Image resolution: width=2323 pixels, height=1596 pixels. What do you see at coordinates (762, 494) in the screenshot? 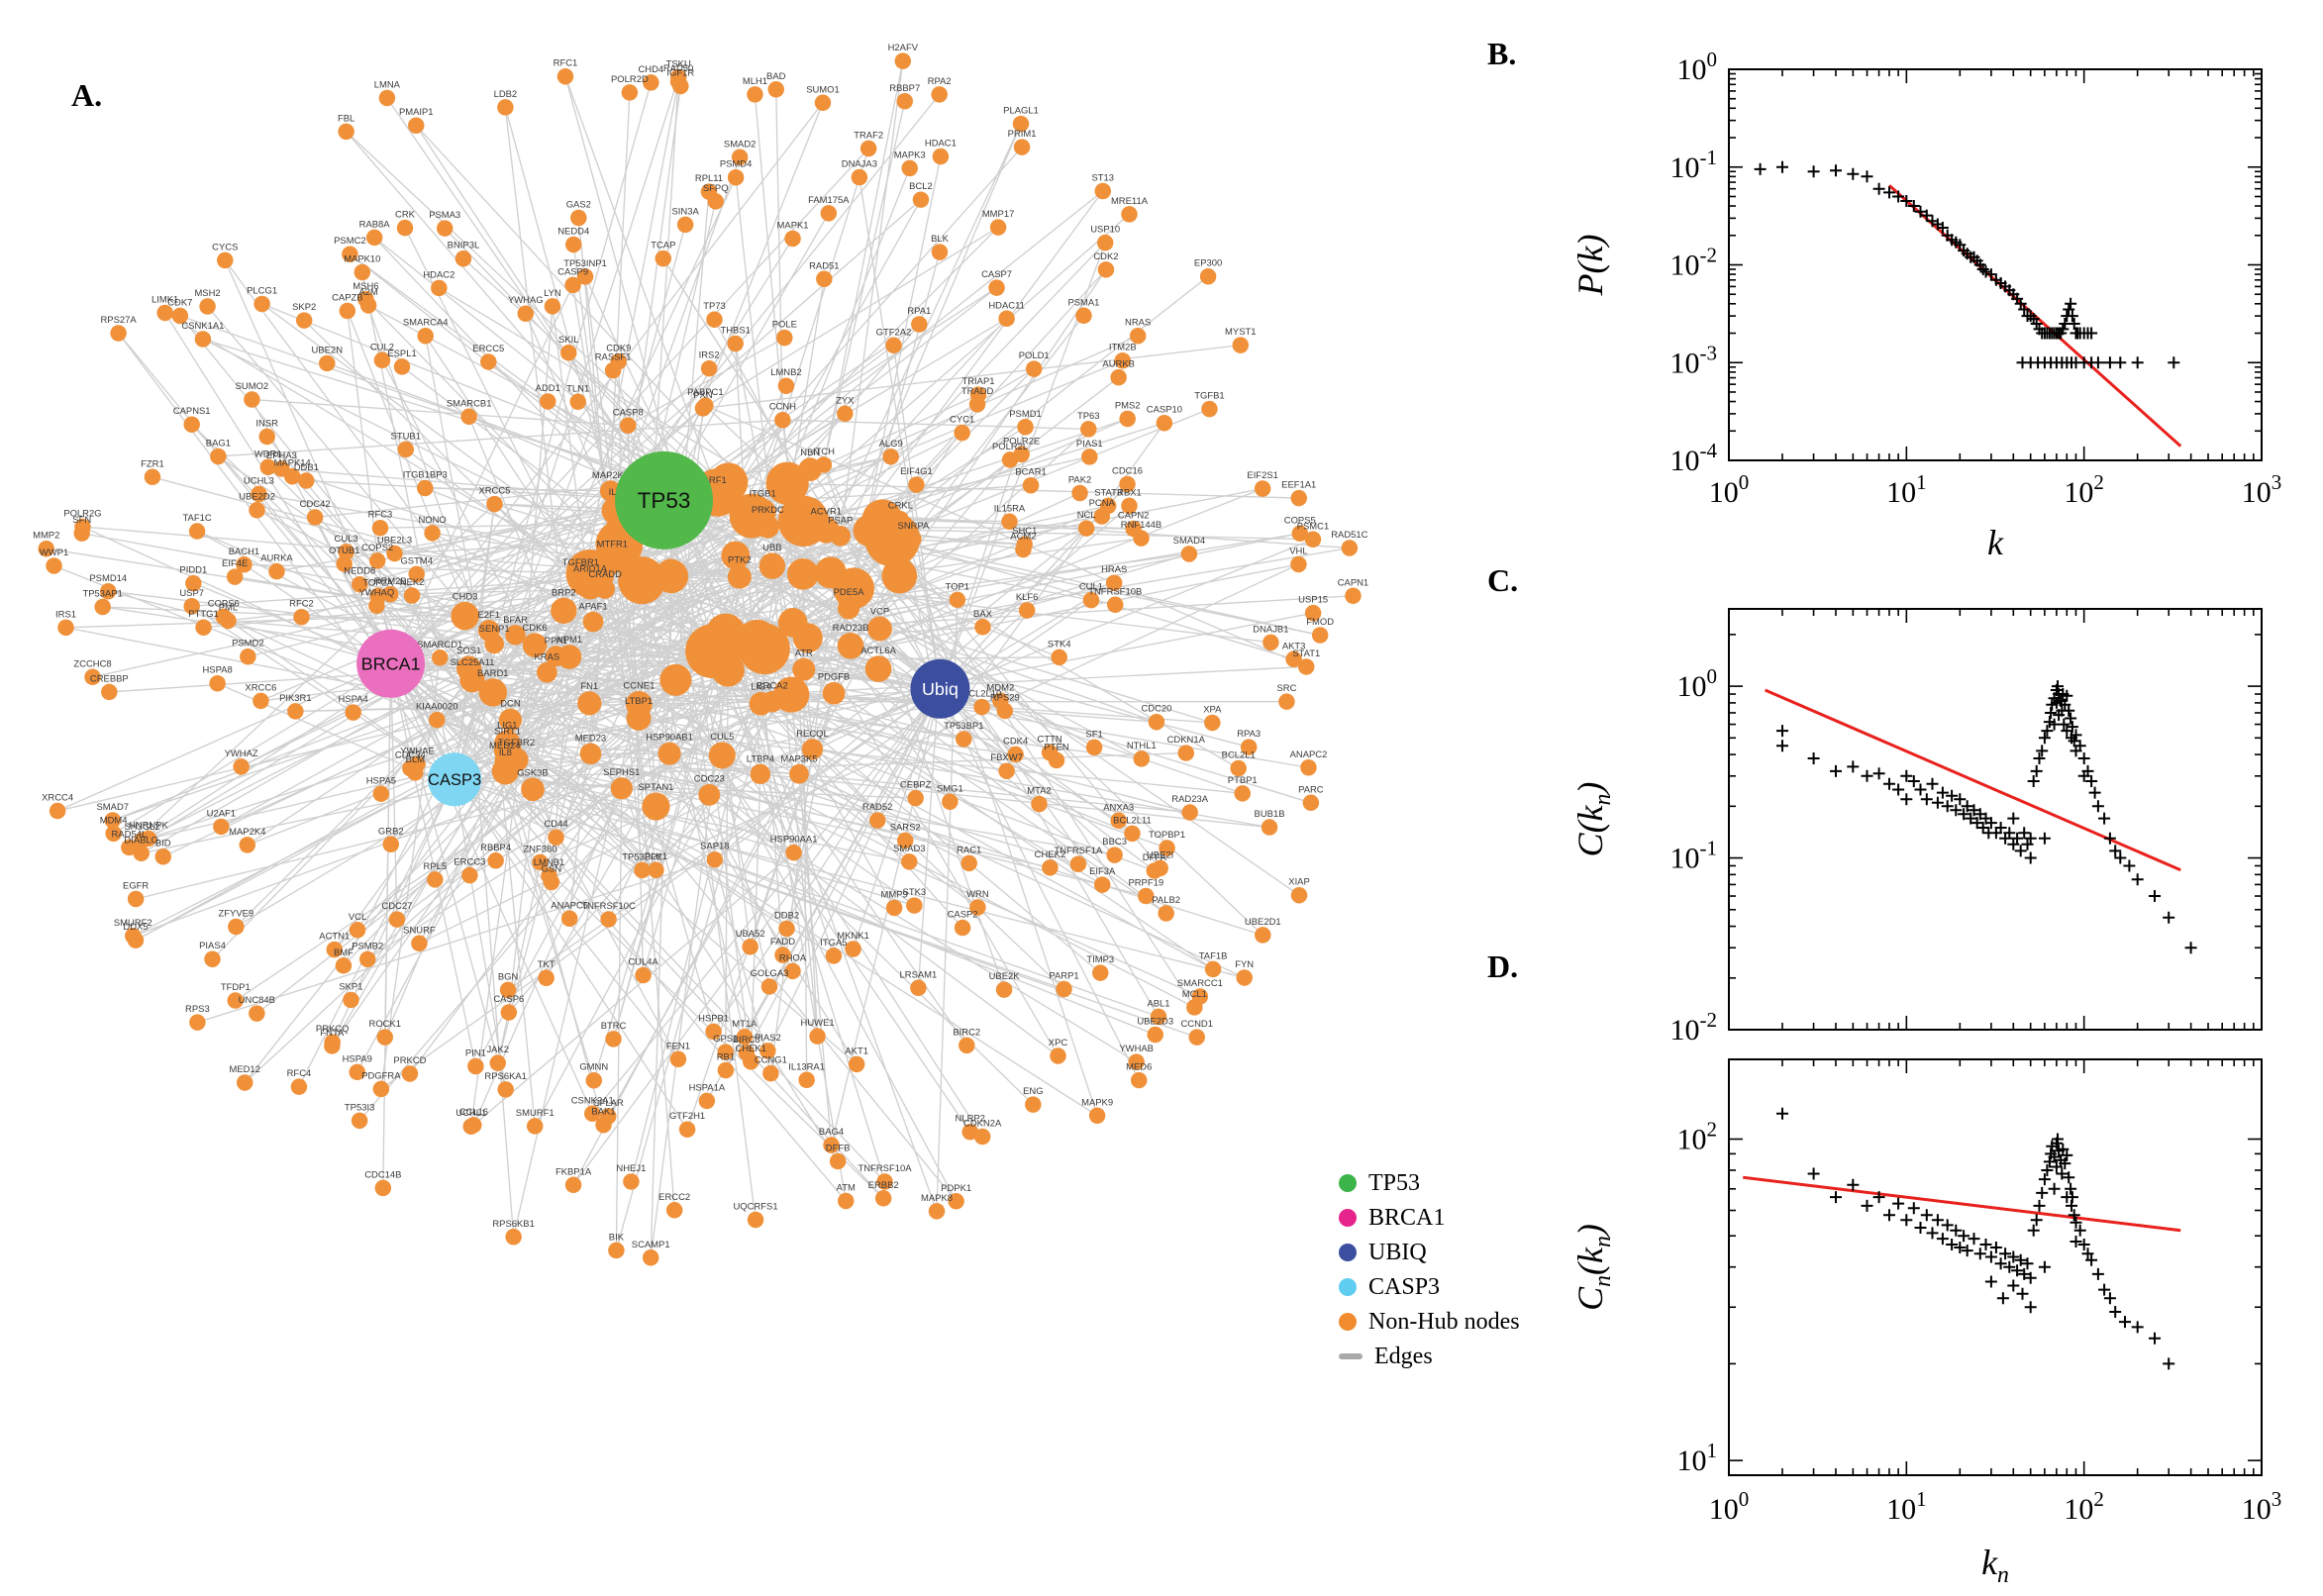
I see `network-node-label: ITGB1` at bounding box center [762, 494].